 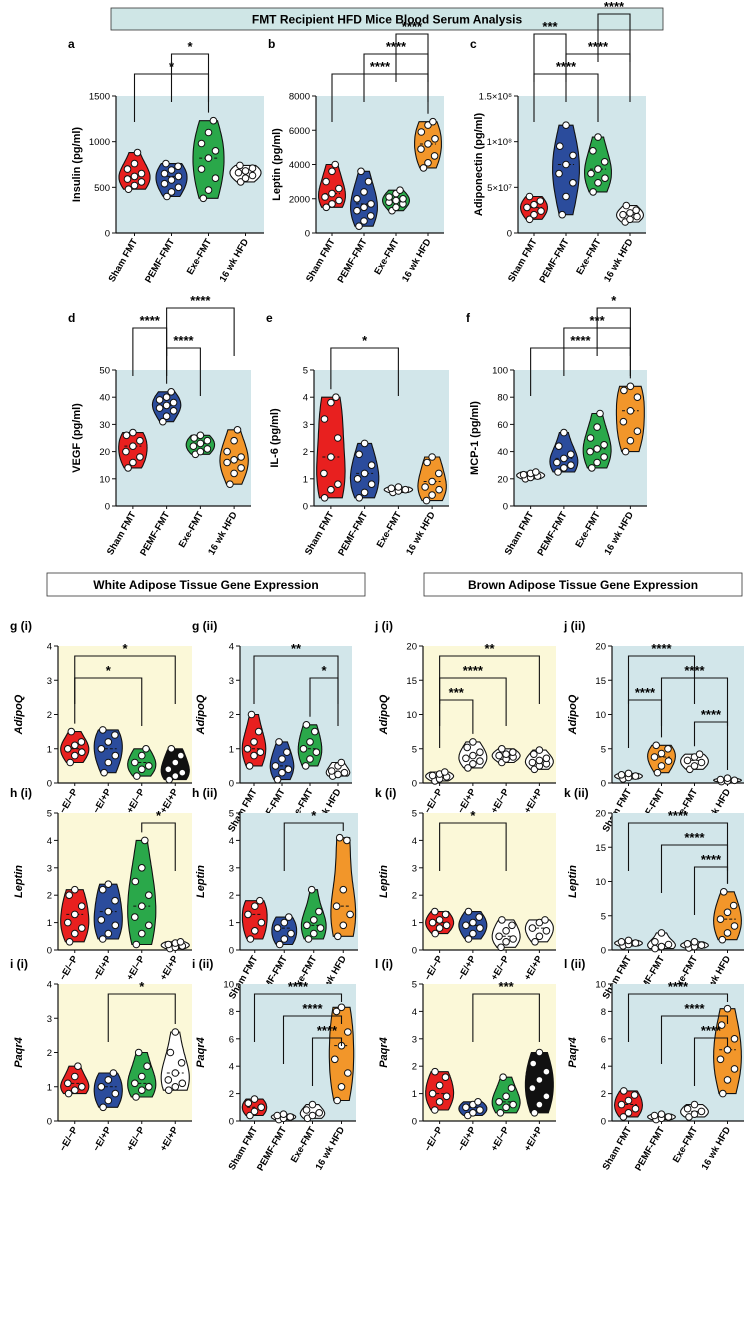 What do you see at coordinates (231, 681) in the screenshot?
I see `y-tick-label: 3` at bounding box center [231, 681].